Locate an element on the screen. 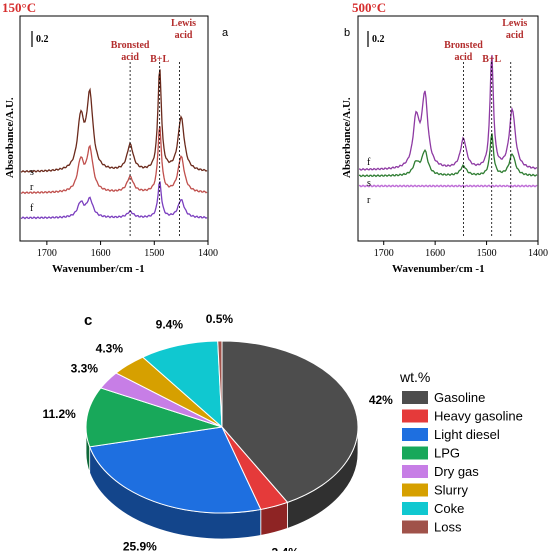  panel-b-temp: 500°C is located at coordinates (369, 7).